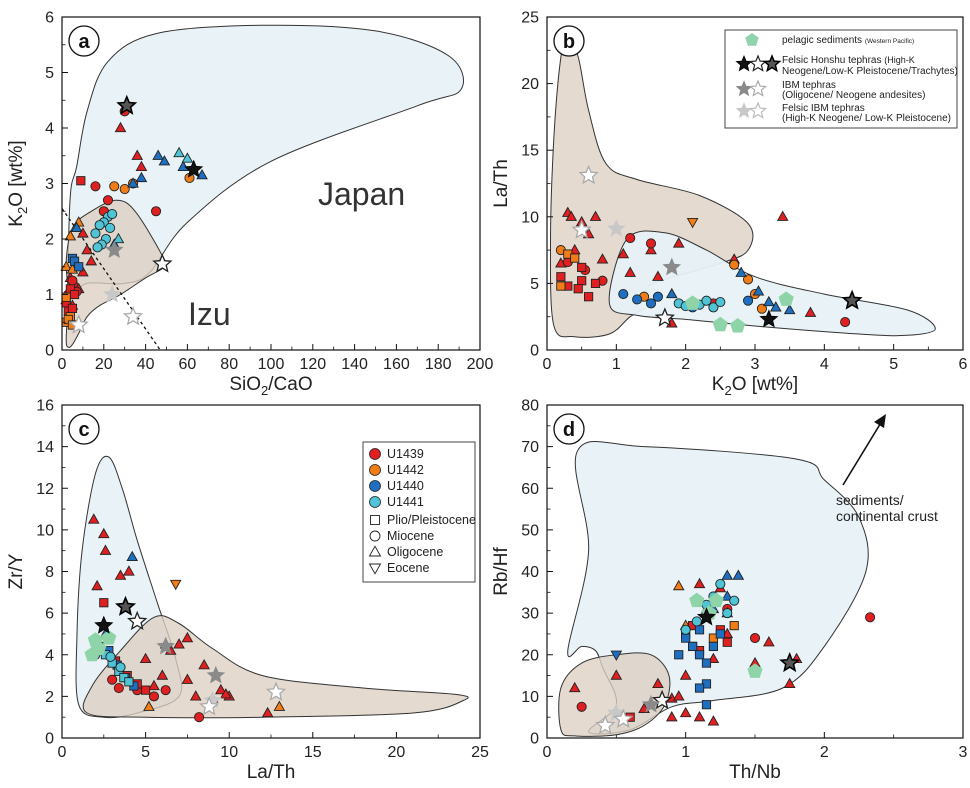  What do you see at coordinates (530, 697) in the screenshot?
I see `ytick-label-d-1: 10` at bounding box center [530, 697].